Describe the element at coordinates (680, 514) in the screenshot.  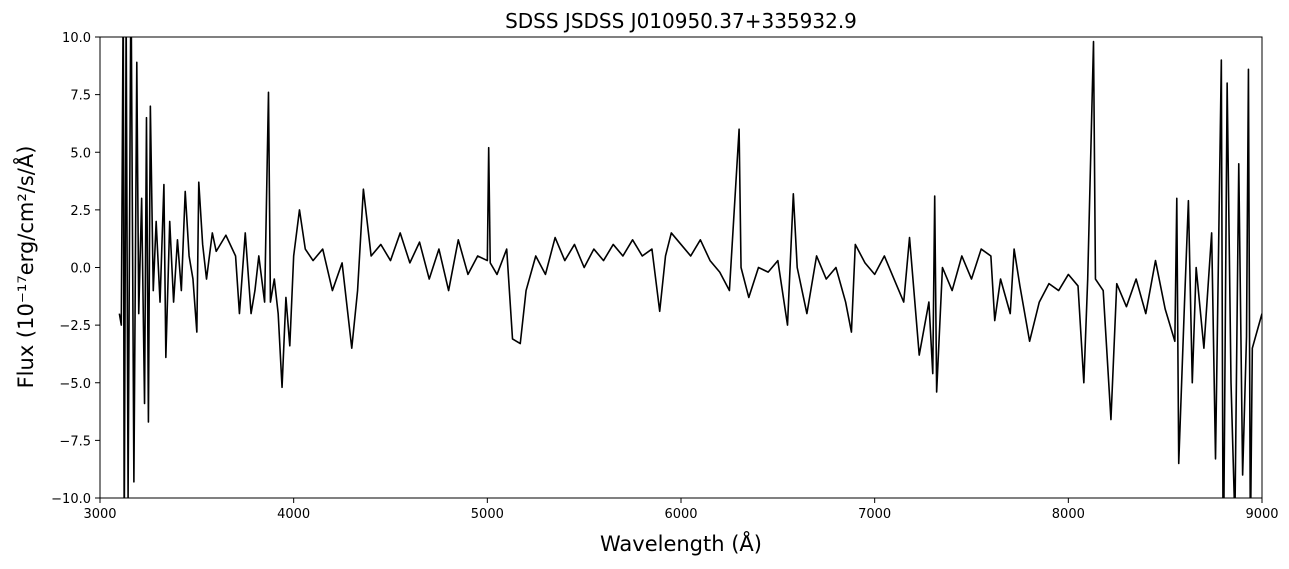
I see `x-tick-label: 6000` at that location.